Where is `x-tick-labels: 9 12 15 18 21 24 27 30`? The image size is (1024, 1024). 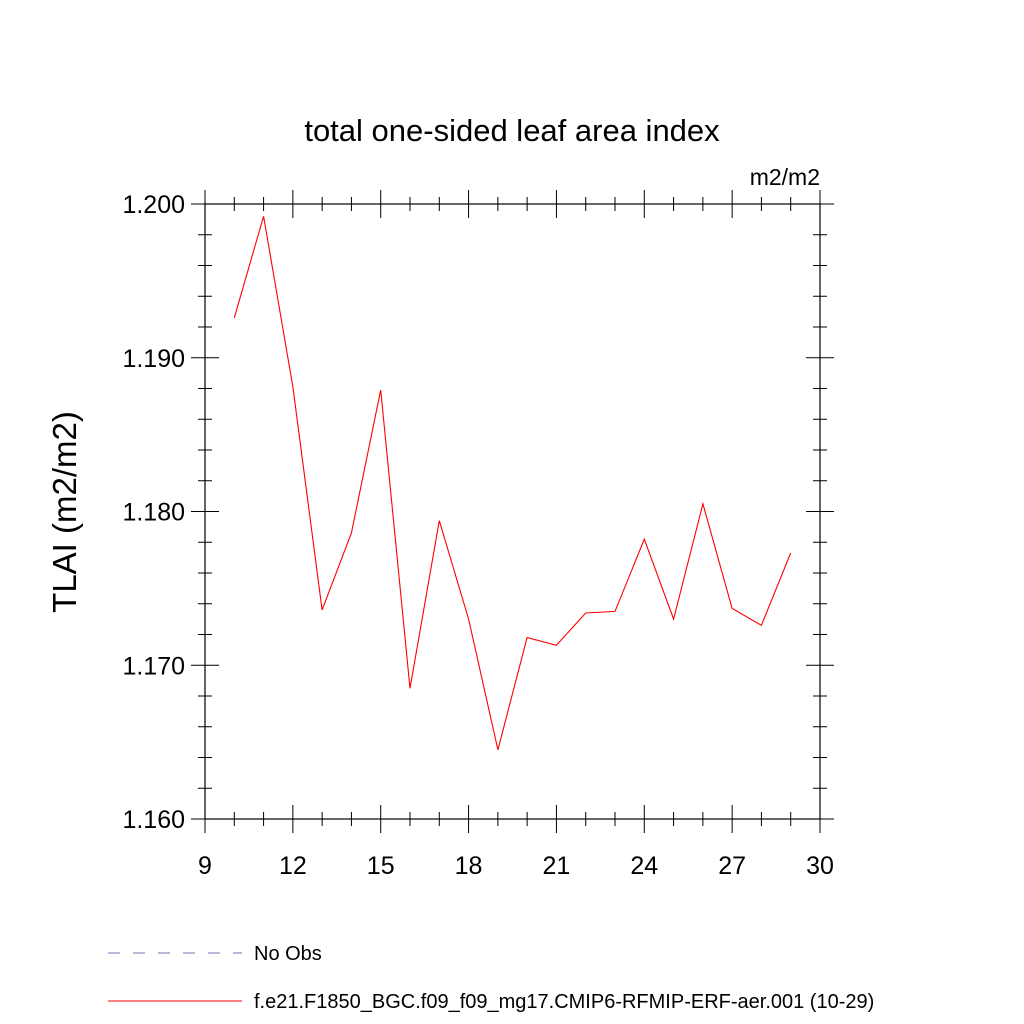
x-tick-labels: 9 12 15 18 21 24 27 30 is located at coordinates (516, 866).